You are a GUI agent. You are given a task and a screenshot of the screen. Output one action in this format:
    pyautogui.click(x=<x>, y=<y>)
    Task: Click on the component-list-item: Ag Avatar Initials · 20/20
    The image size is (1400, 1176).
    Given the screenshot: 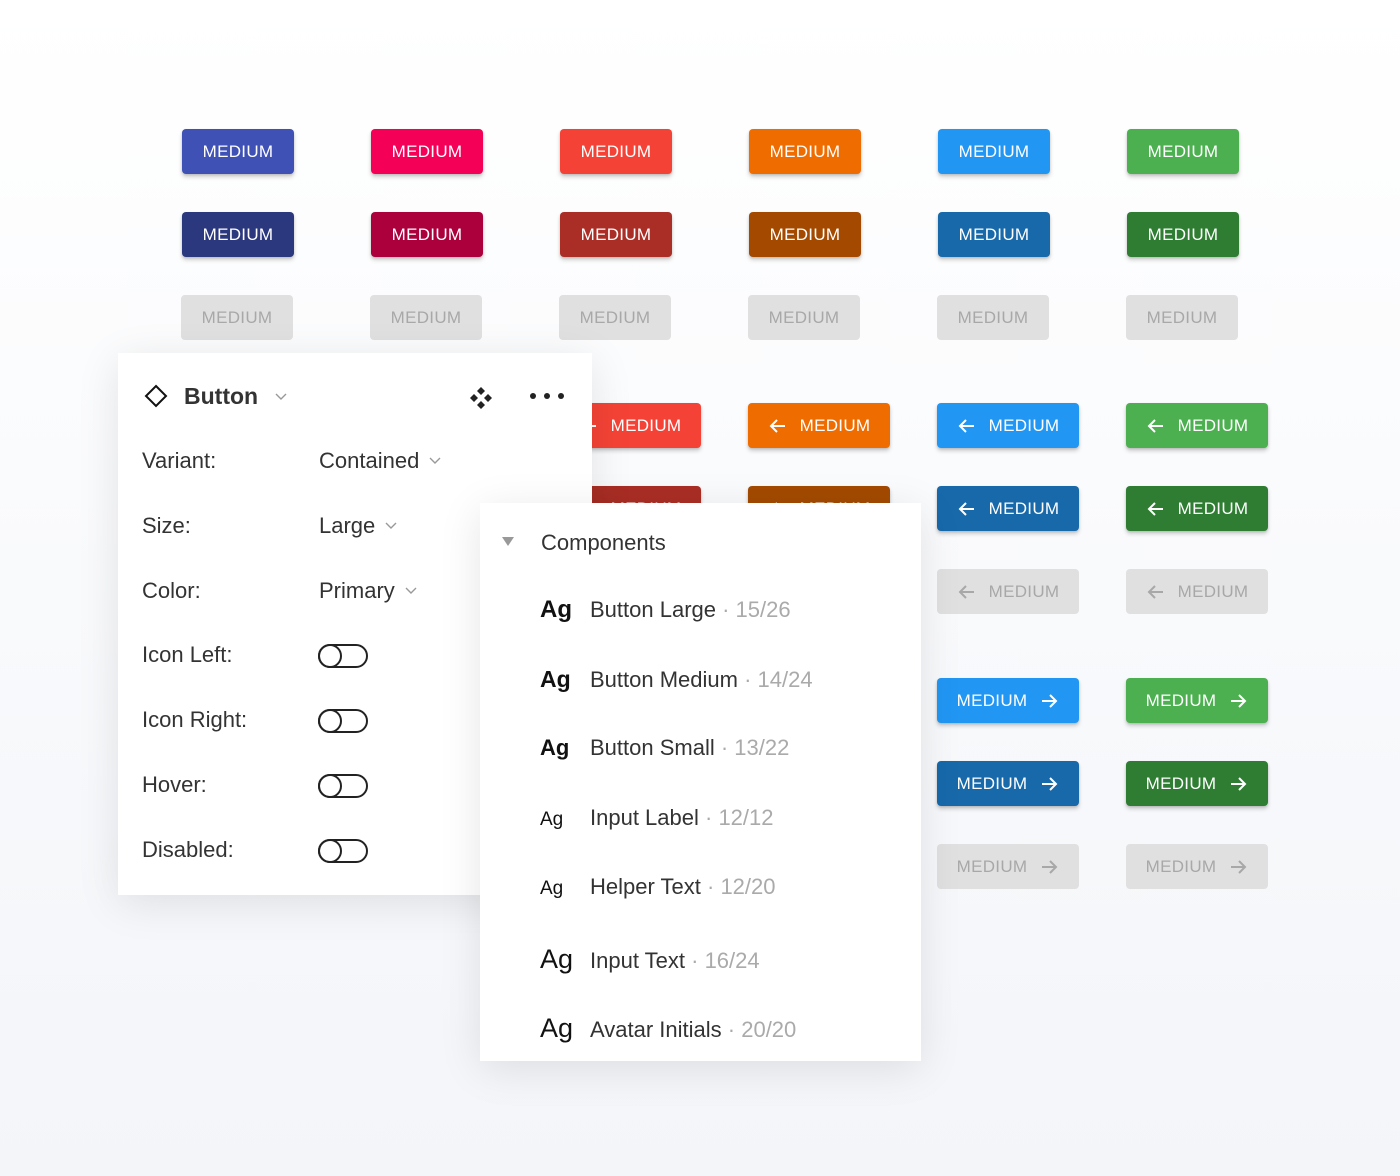 What is the action you would take?
    pyautogui.click(x=668, y=1028)
    